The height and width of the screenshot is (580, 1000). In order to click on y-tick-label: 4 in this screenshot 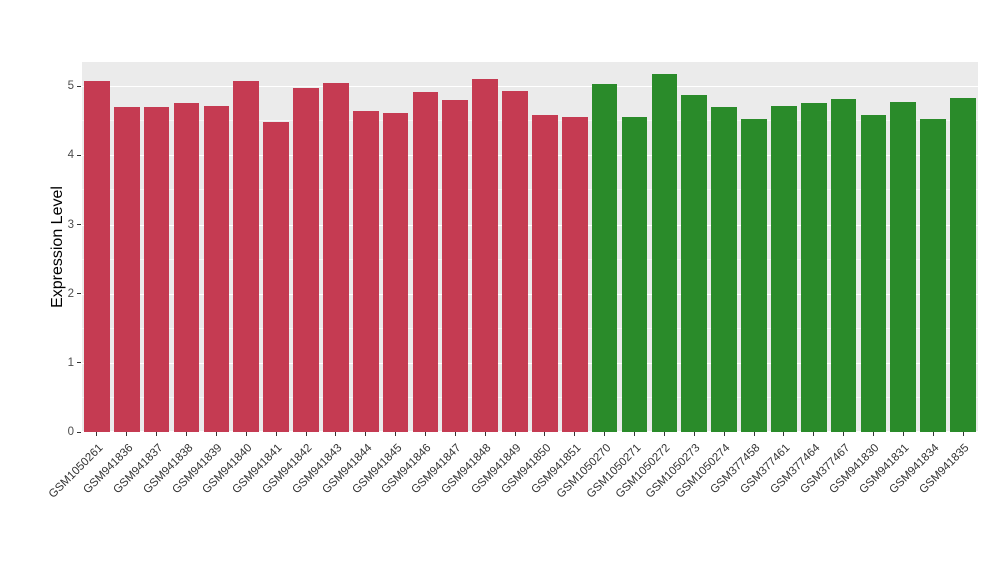, I will do `click(70, 155)`.